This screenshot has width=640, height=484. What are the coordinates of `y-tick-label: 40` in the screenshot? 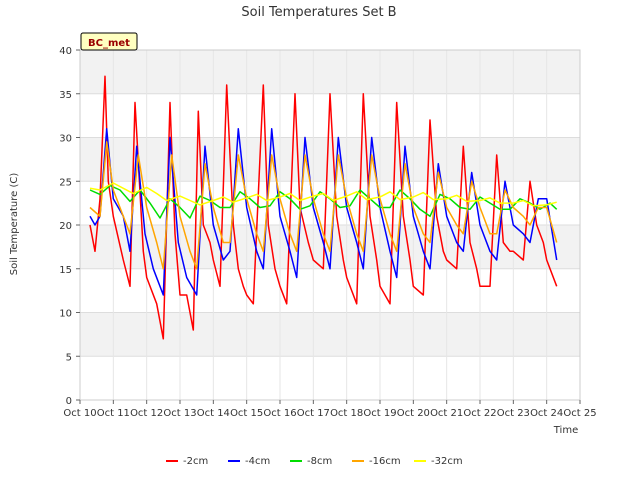 It's located at (65, 51).